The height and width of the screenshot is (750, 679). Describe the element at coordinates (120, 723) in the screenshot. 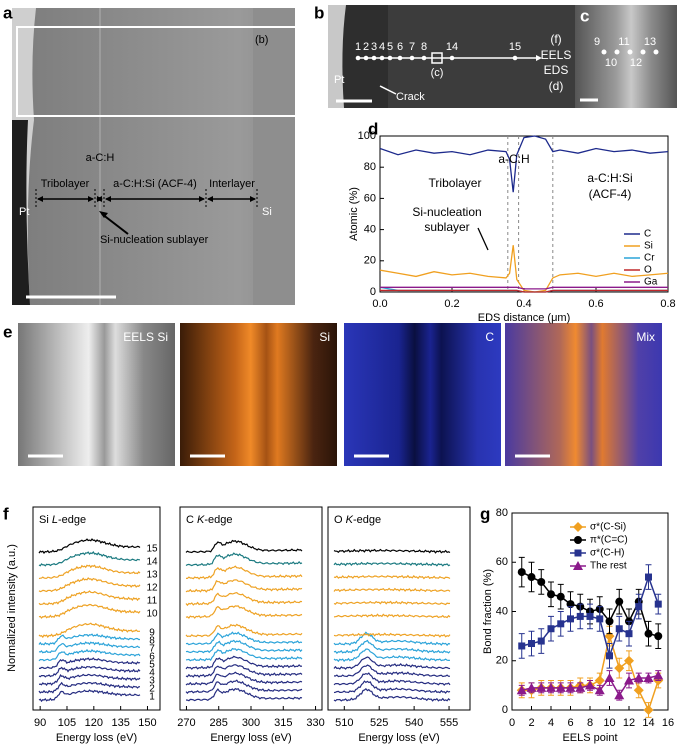

I see `x-tick-label: 135` at that location.